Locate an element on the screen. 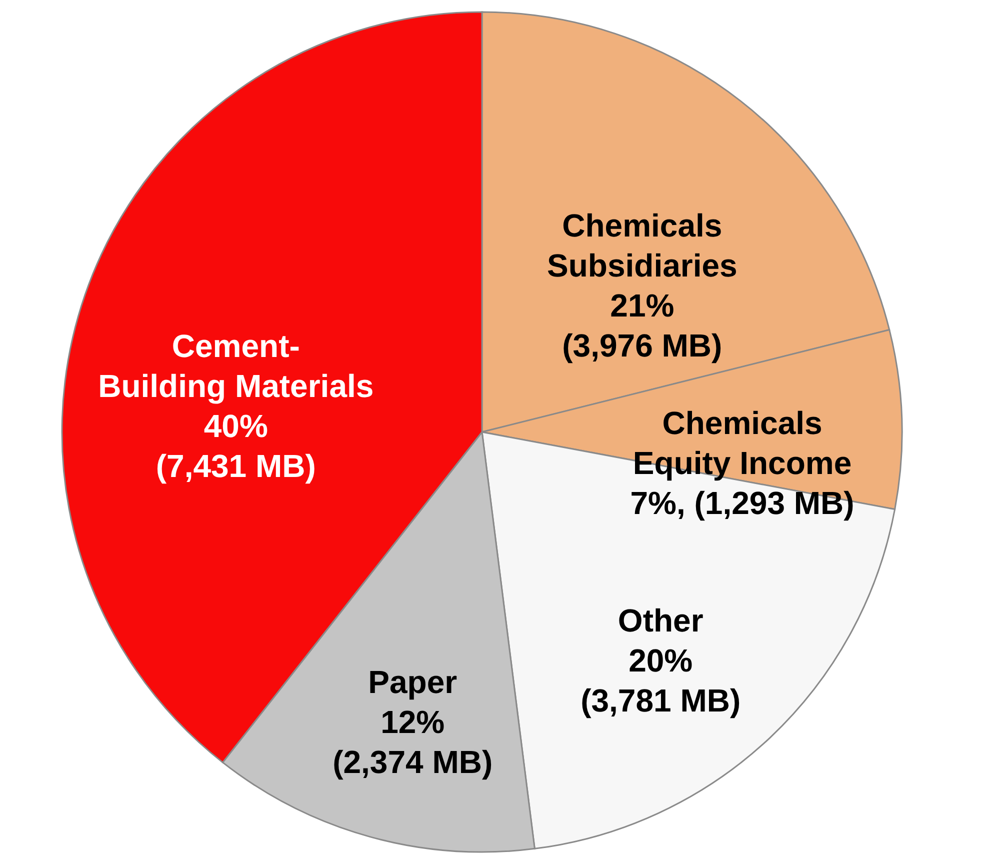  slice-label: Chemicals Equity Income is located at coordinates (742, 443).